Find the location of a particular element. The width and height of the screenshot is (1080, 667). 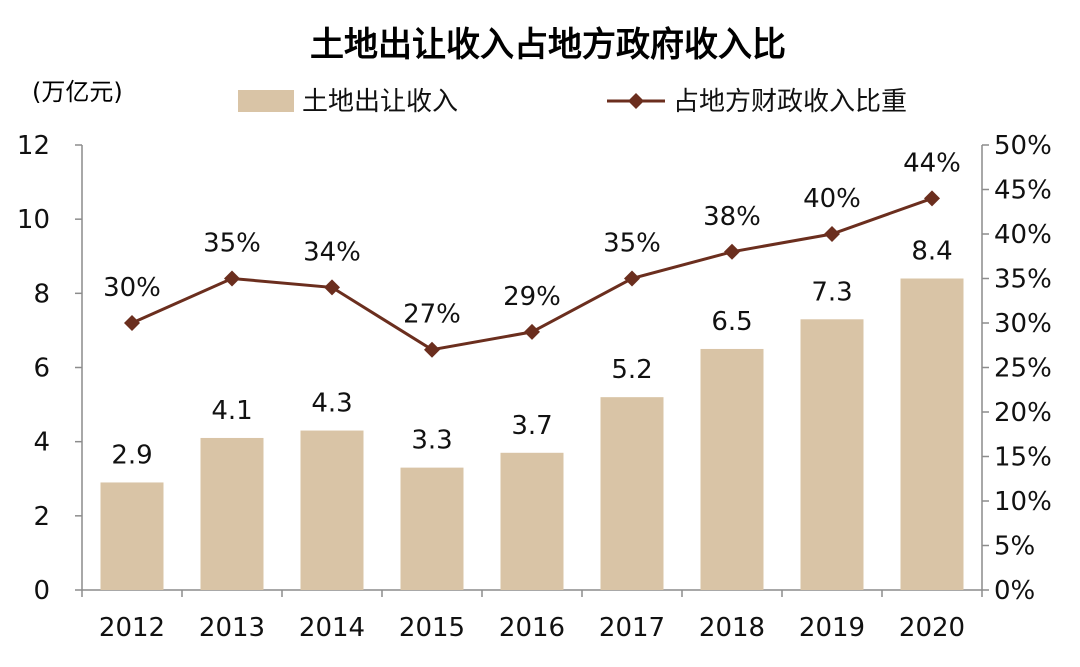

y2-tick-label: 20% is located at coordinates (1023, 413).